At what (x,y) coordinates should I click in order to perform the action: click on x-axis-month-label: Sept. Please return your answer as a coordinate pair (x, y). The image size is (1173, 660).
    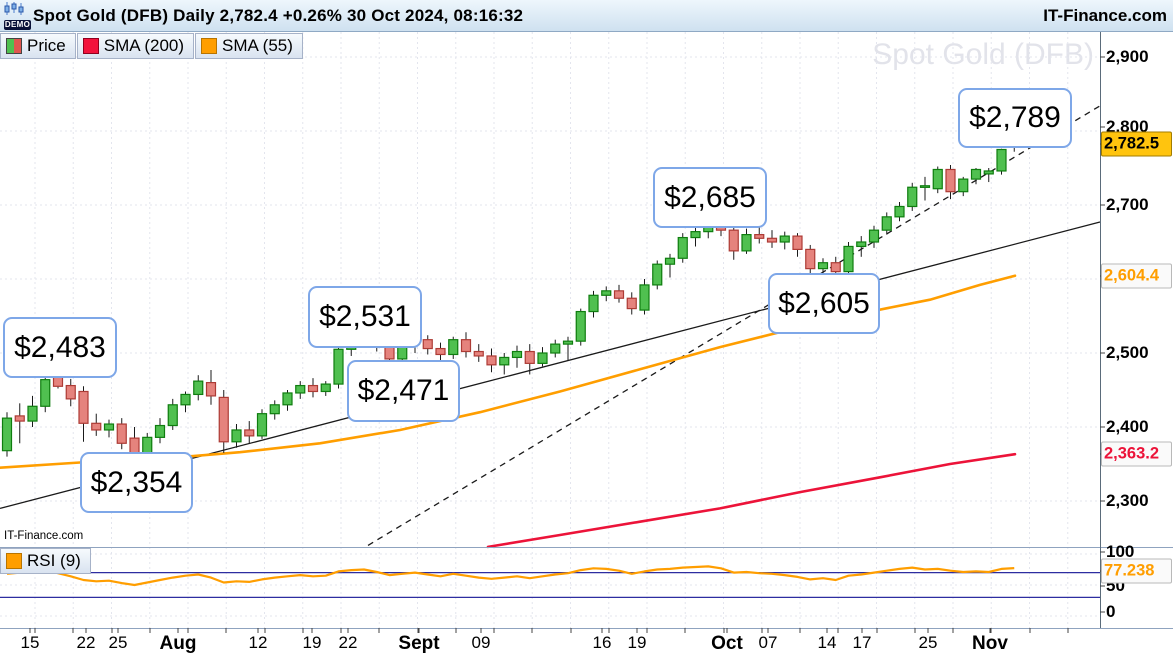
    Looking at the image, I should click on (419, 643).